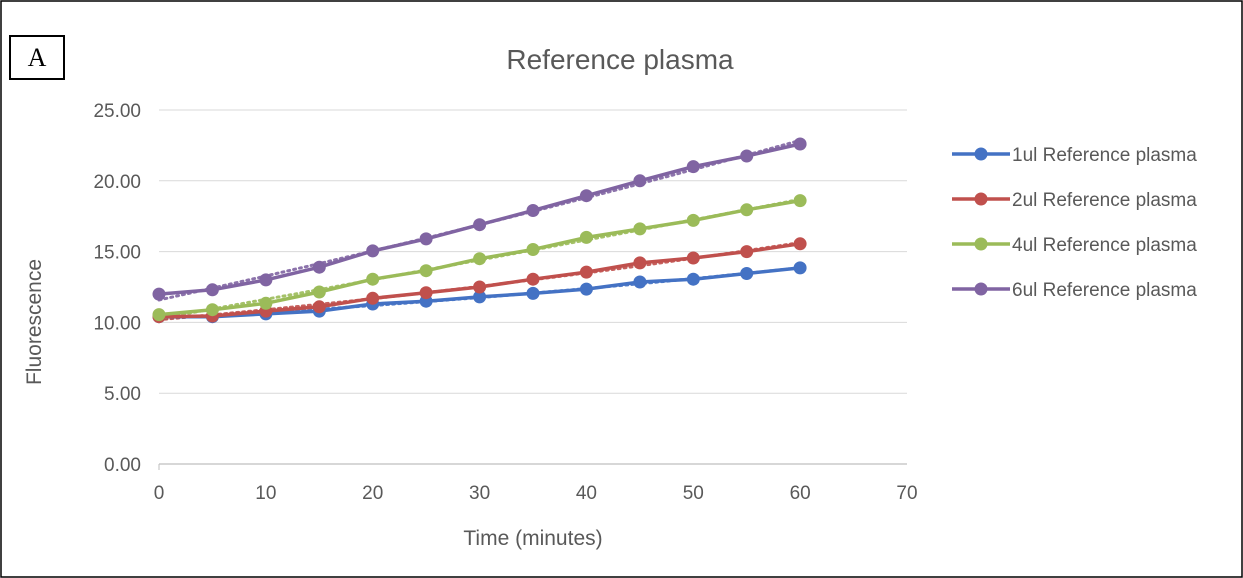  I want to click on y-tick-label: 0.00, so click(122, 465).